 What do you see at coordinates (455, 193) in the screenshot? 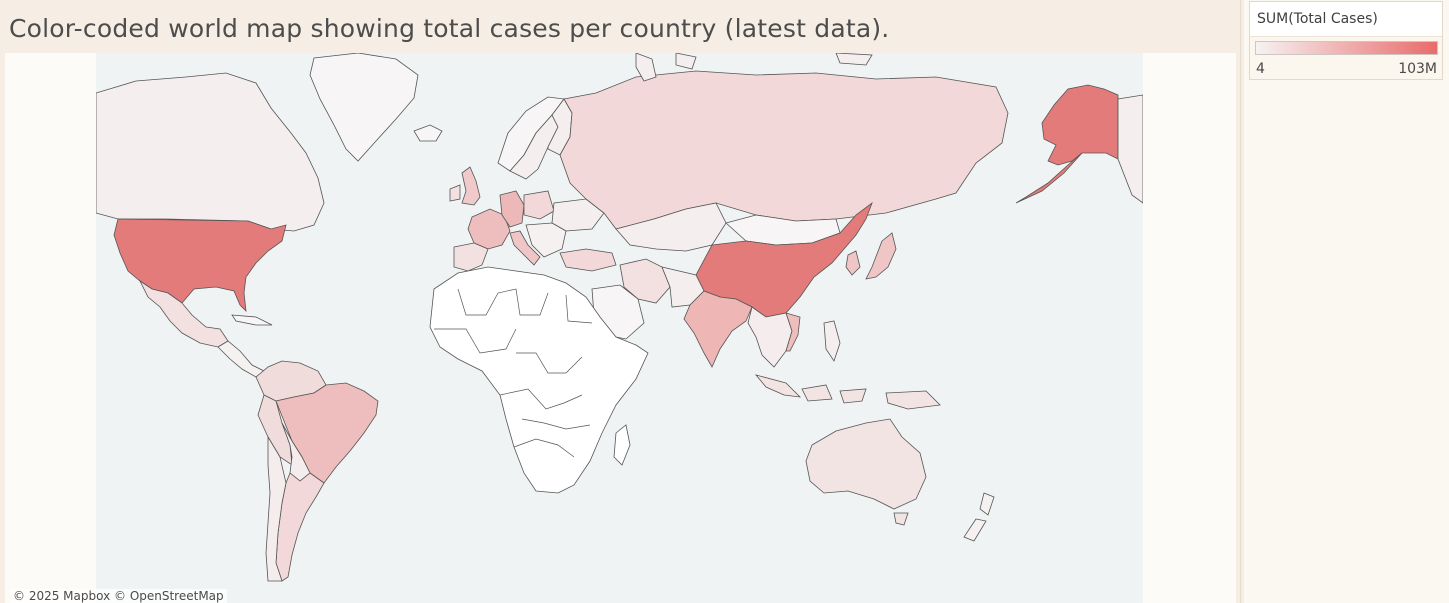
I see `country-ireland` at bounding box center [455, 193].